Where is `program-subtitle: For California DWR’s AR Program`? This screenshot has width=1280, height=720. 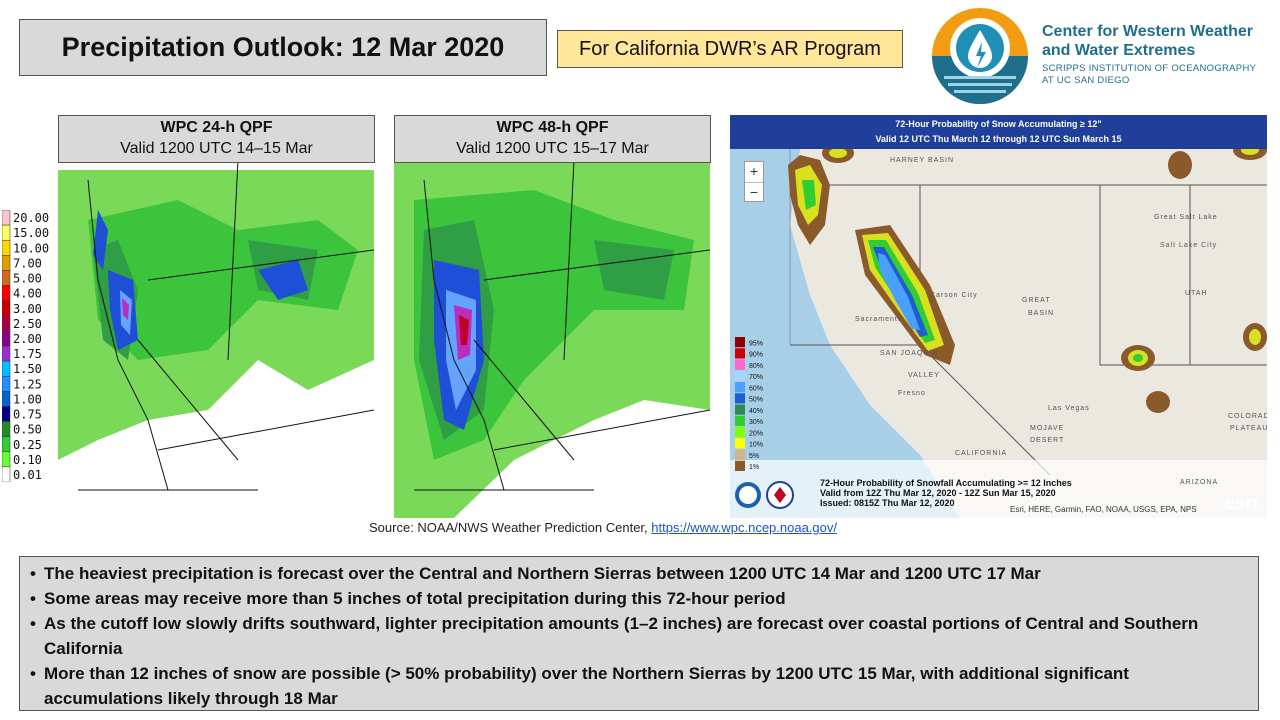
program-subtitle: For California DWR’s AR Program is located at coordinates (730, 49).